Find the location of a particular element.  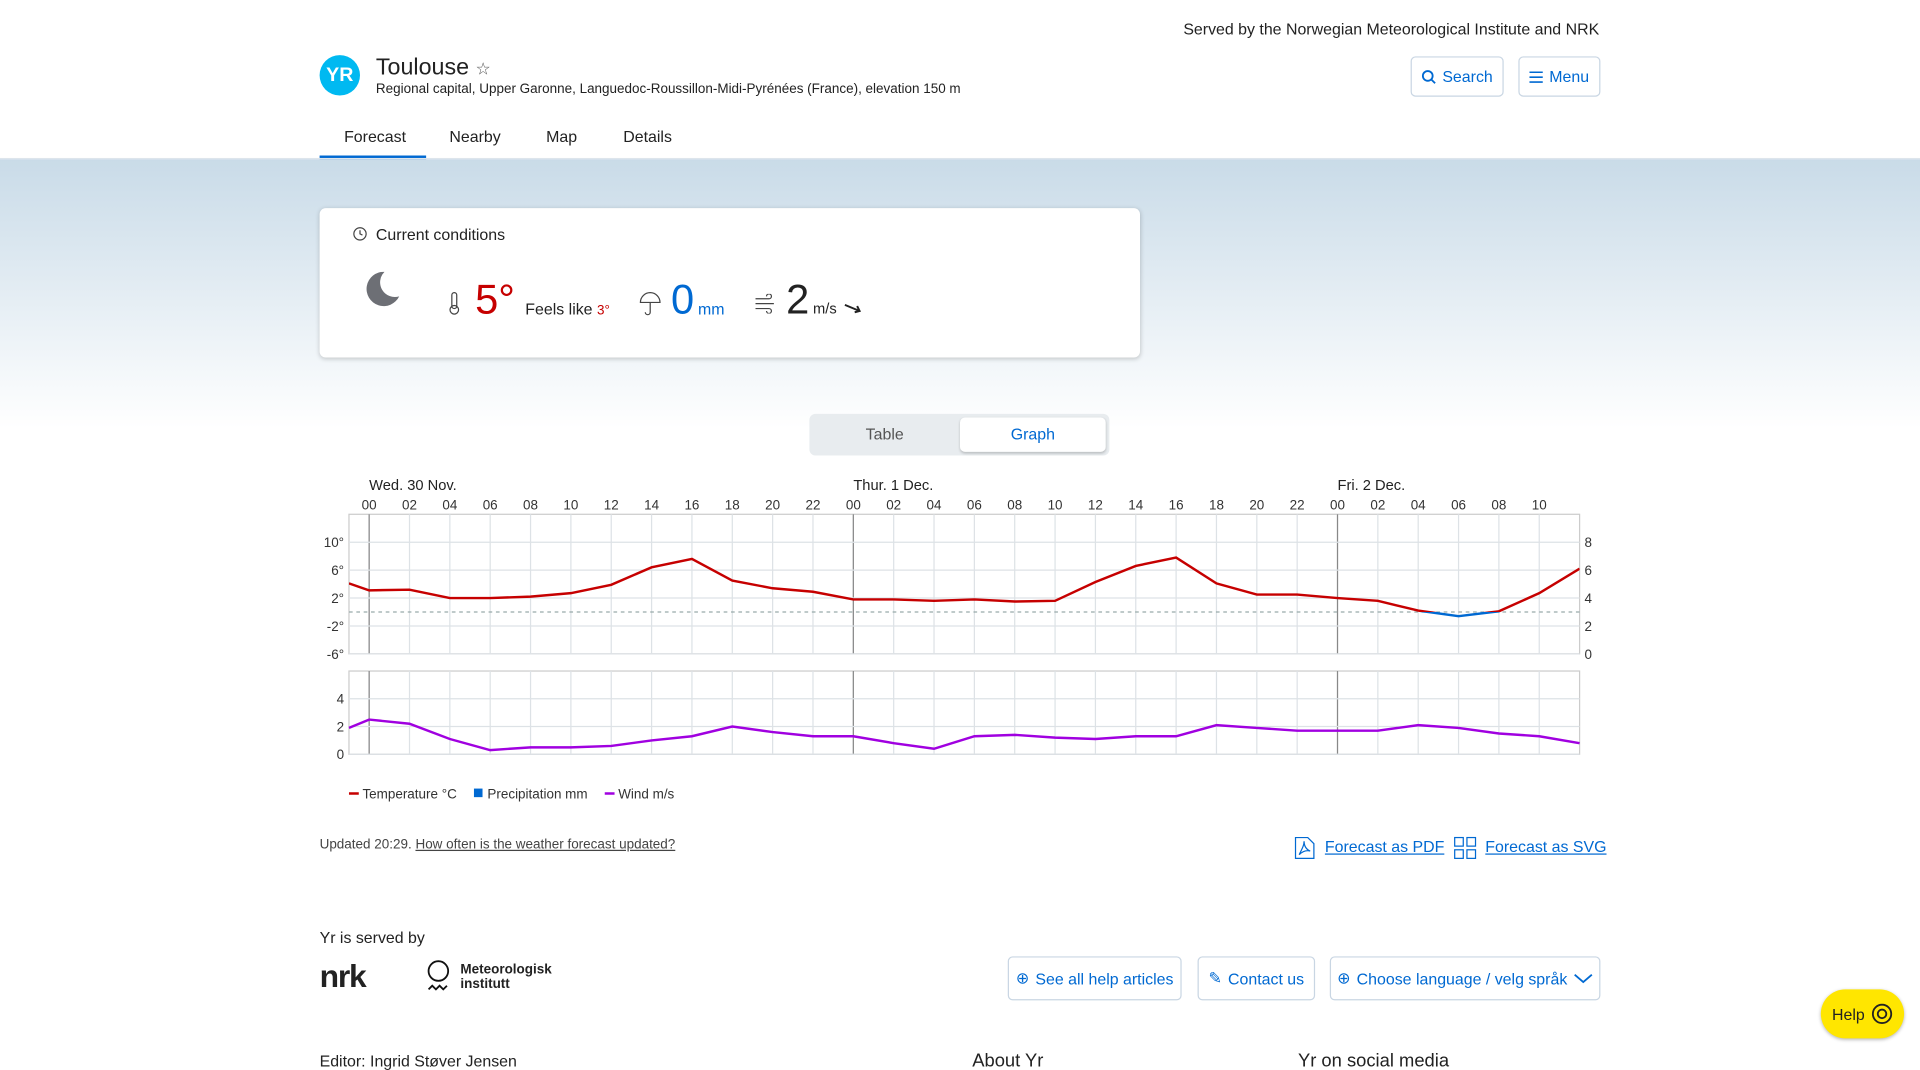

logo: YR is located at coordinates (340, 75).